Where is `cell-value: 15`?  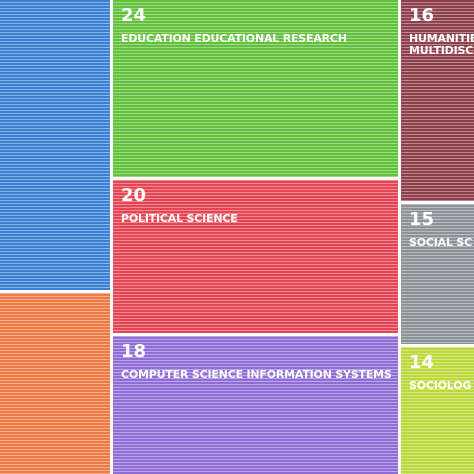
cell-value: 15 is located at coordinates (422, 219).